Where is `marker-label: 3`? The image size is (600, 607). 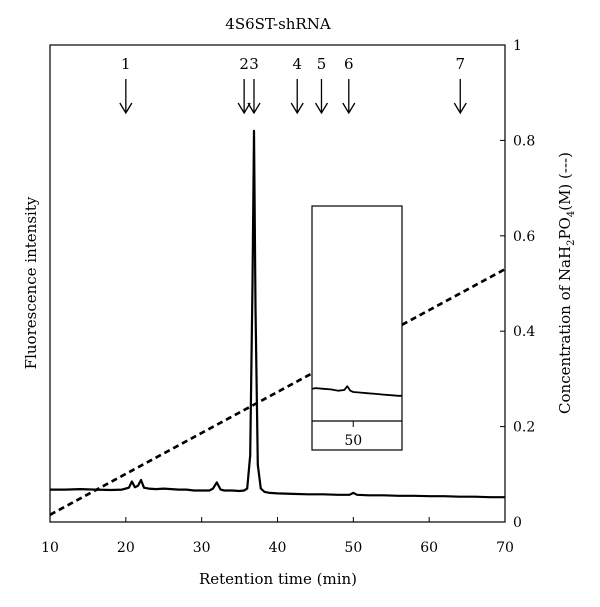
marker-label: 3 is located at coordinates (254, 64).